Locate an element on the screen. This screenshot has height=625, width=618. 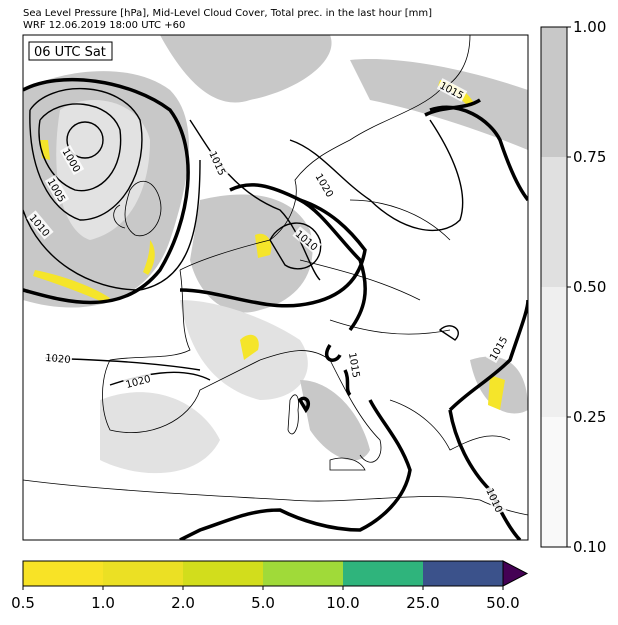
tick-label: 0.10 is located at coordinates (589, 547).